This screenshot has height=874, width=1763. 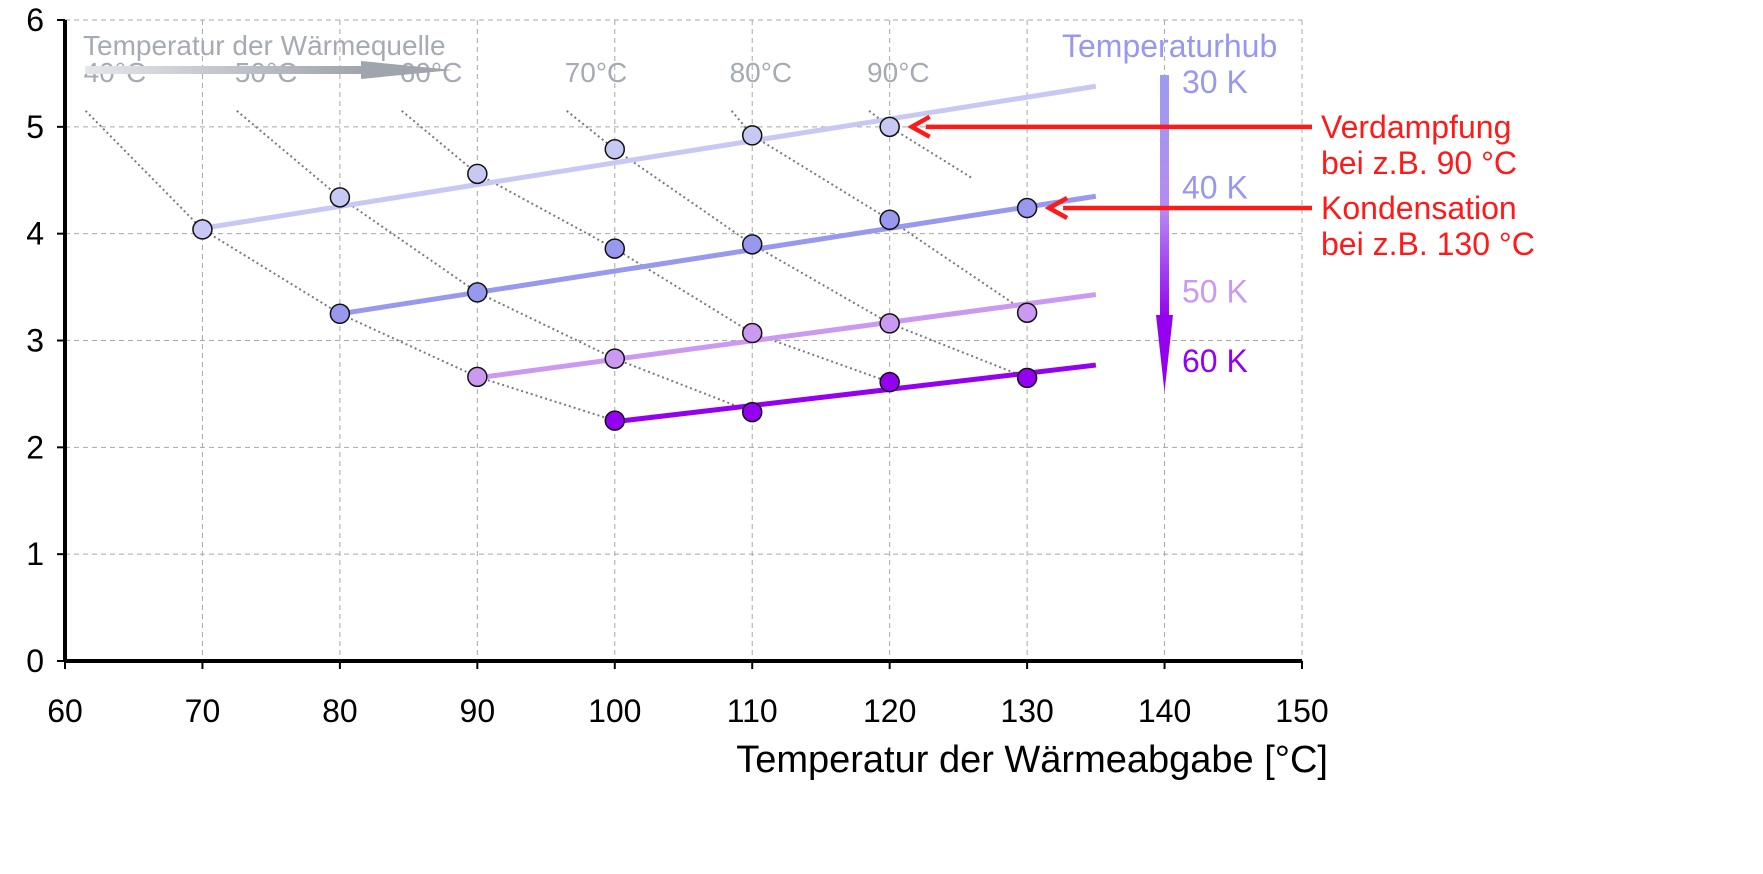 What do you see at coordinates (1164, 353) in the screenshot?
I see `lift-arrow-head` at bounding box center [1164, 353].